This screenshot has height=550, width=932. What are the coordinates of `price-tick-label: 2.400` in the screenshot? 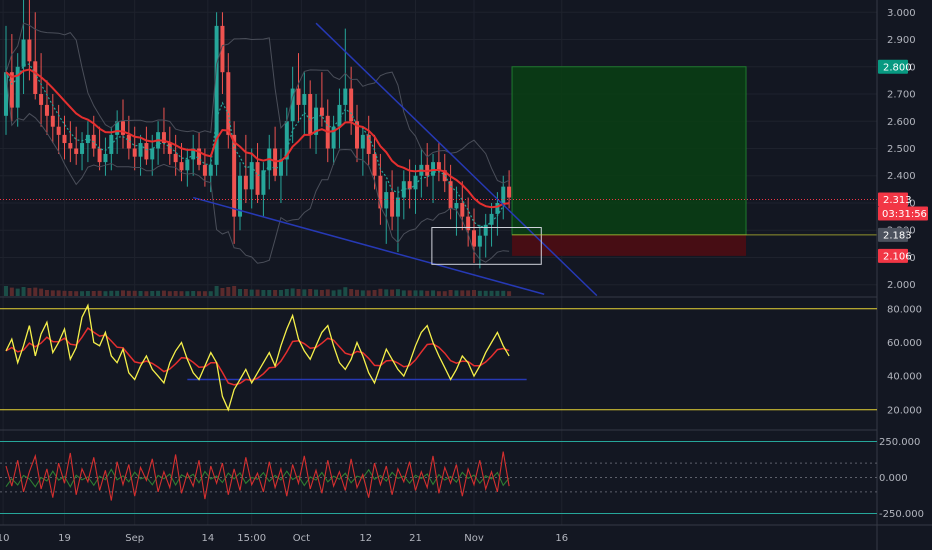 It's located at (901, 176).